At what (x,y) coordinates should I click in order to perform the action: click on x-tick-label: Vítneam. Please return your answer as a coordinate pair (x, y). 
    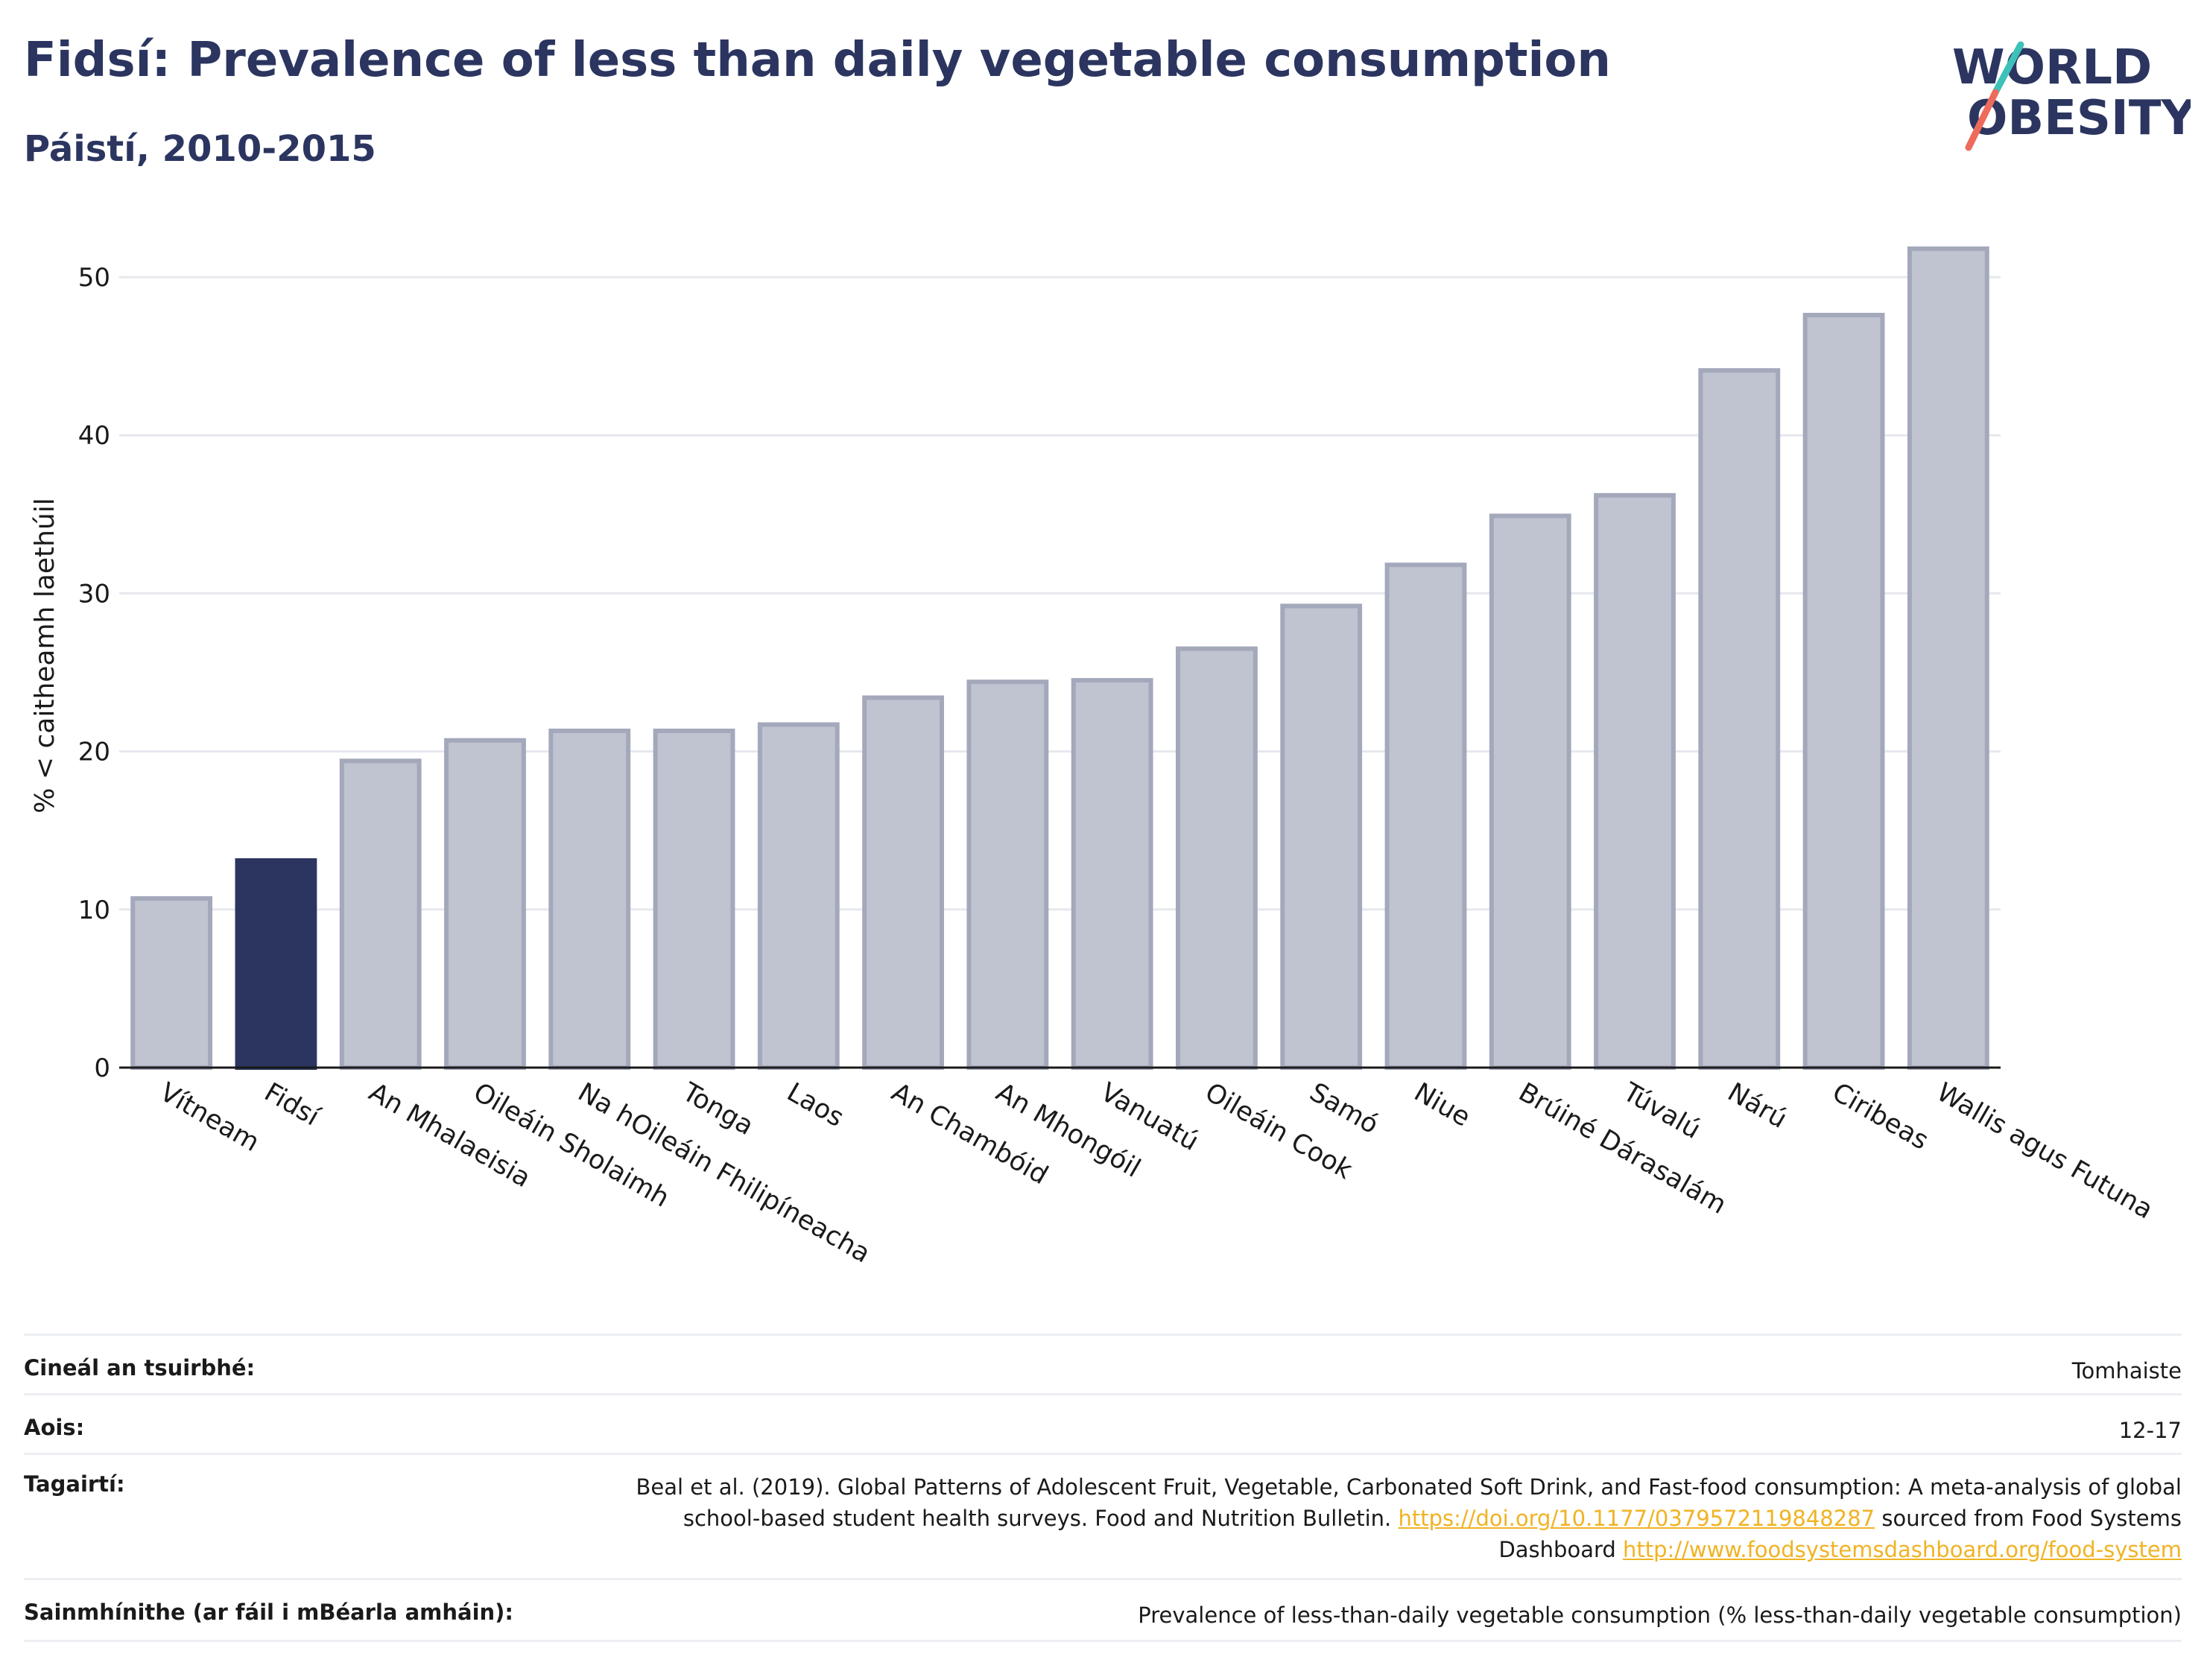
    Looking at the image, I should click on (210, 1117).